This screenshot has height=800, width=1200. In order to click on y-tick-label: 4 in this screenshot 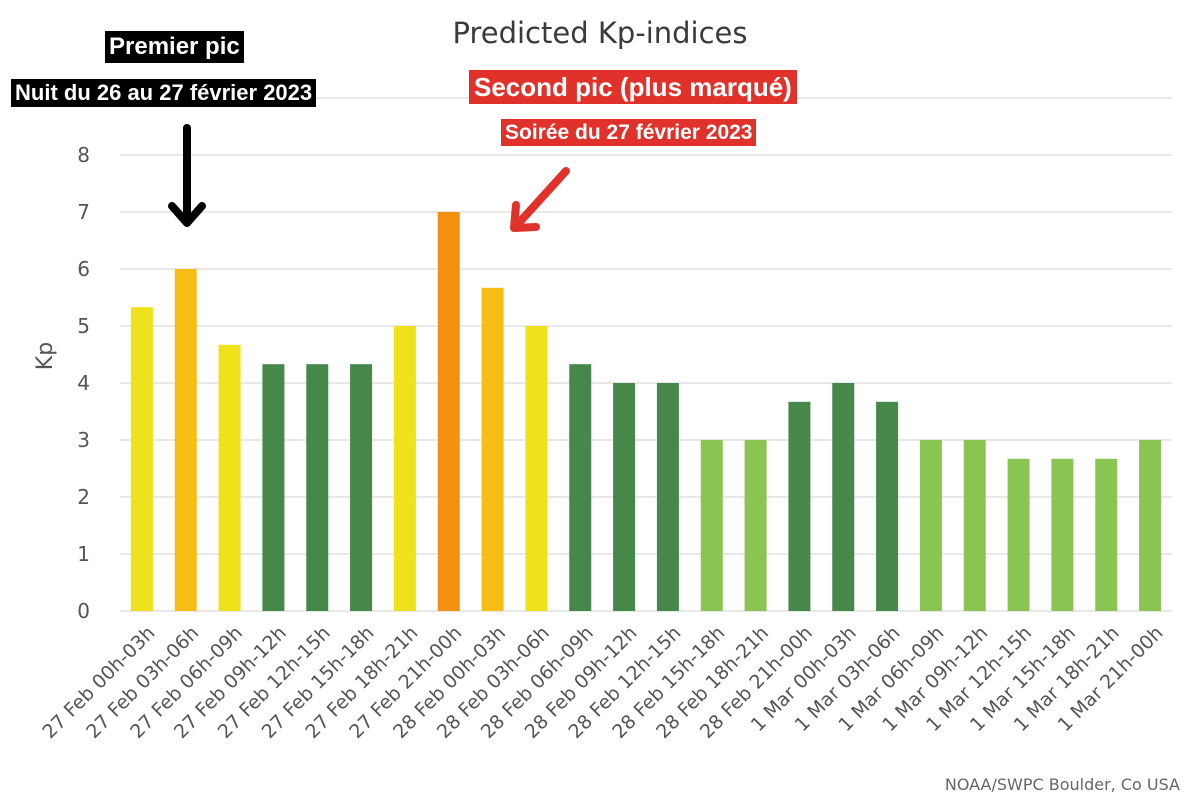, I will do `click(83, 383)`.